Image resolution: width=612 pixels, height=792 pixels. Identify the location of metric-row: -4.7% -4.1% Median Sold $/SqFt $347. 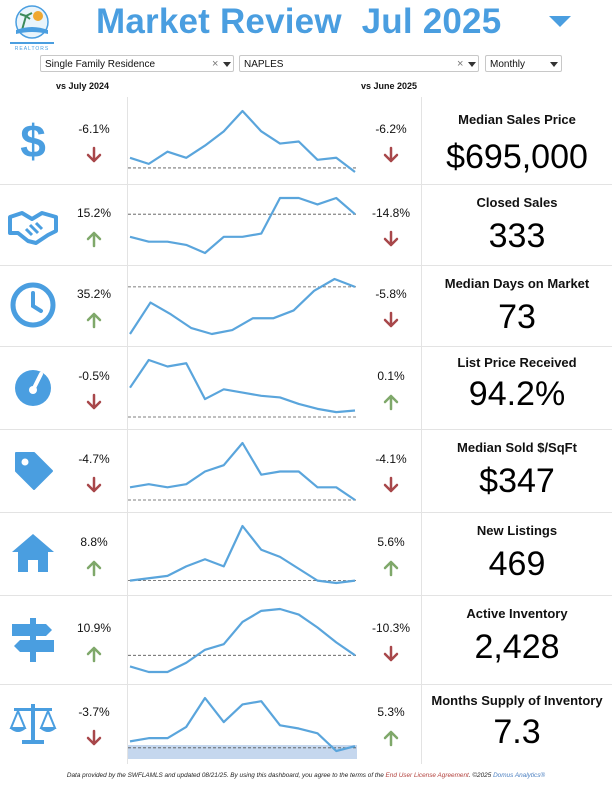
(306, 471).